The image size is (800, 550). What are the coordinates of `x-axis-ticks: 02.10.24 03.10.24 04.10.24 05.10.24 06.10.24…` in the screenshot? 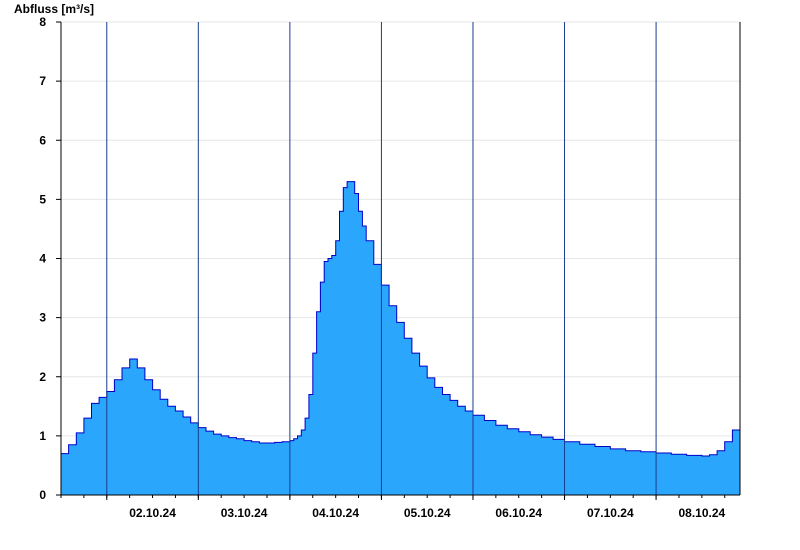 It's located at (393, 507).